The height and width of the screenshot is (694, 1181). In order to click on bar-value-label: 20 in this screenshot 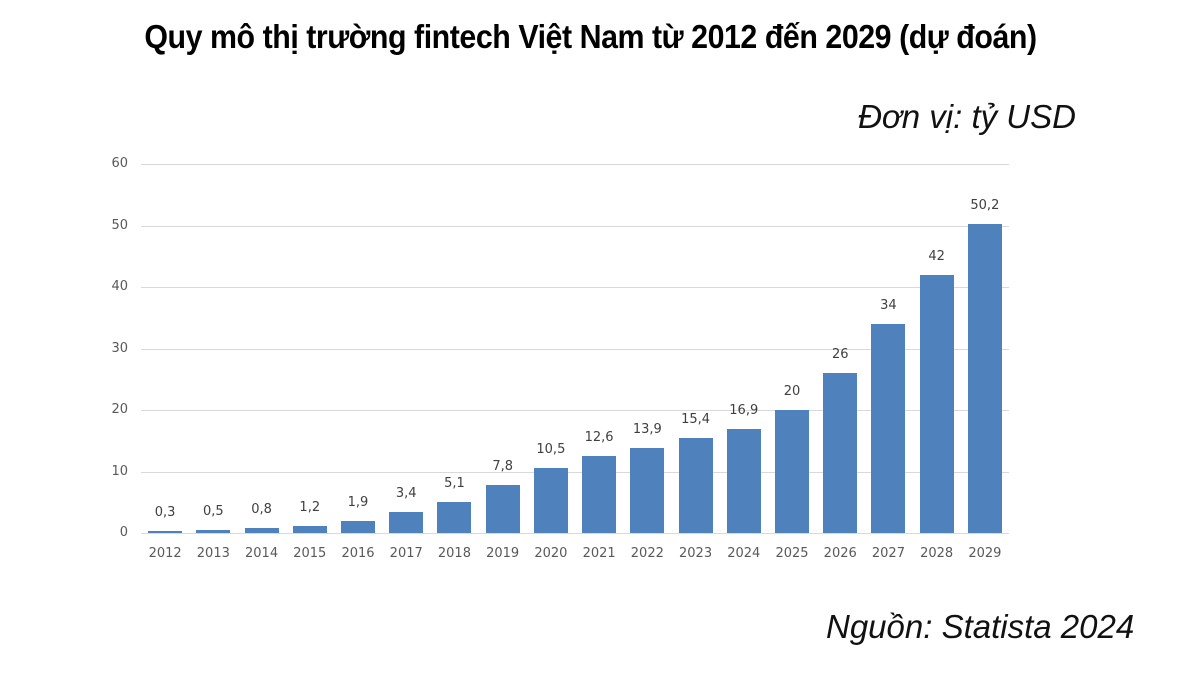, I will do `click(792, 391)`.